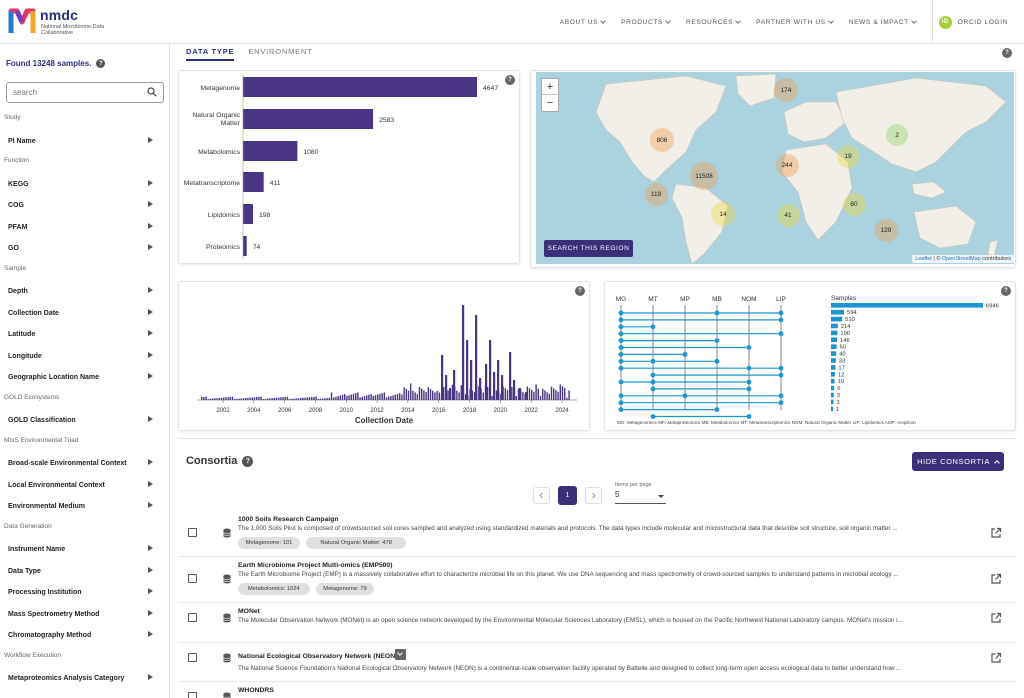 This screenshot has height=698, width=1024. Describe the element at coordinates (274, 589) in the screenshot. I see `data-type-count-chip: Metabolomics: 1024` at that location.